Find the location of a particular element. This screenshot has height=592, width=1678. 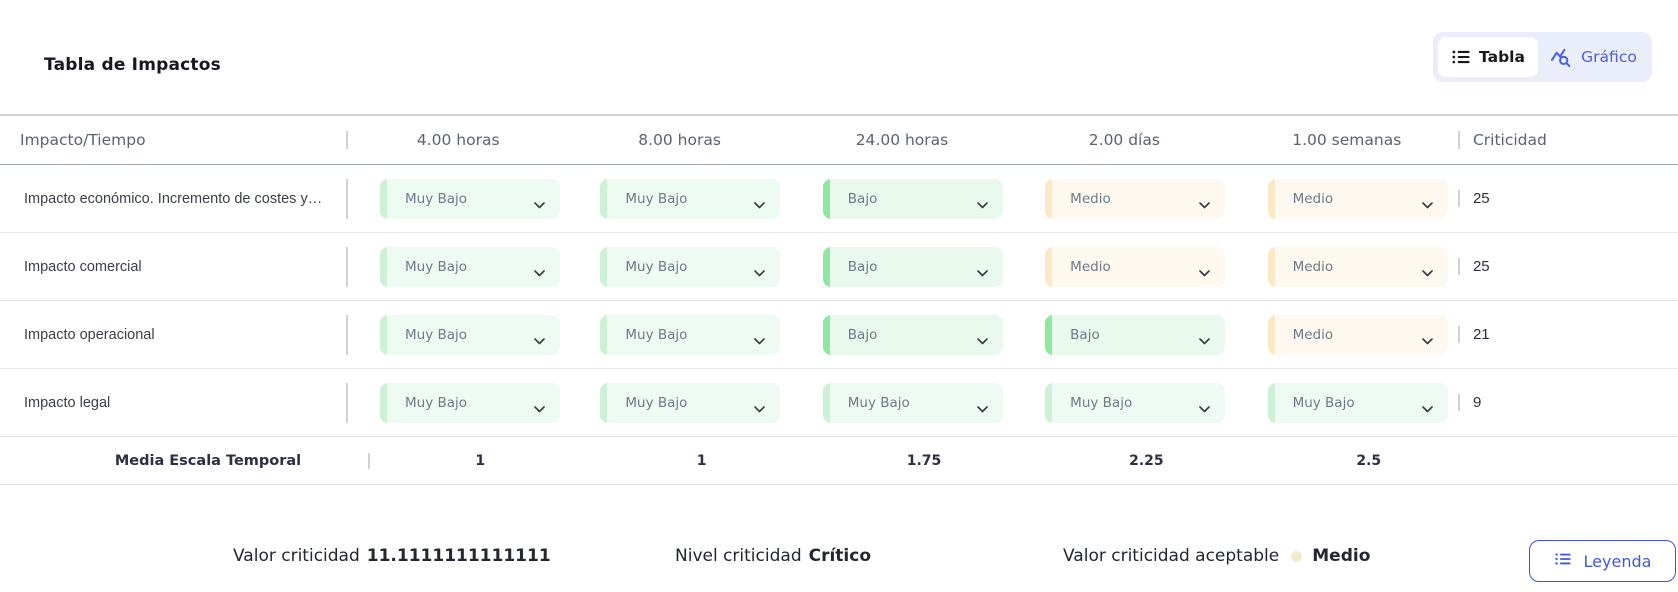

valor-criticidad: Valor criticidad 11.1111111111111 is located at coordinates (392, 556).